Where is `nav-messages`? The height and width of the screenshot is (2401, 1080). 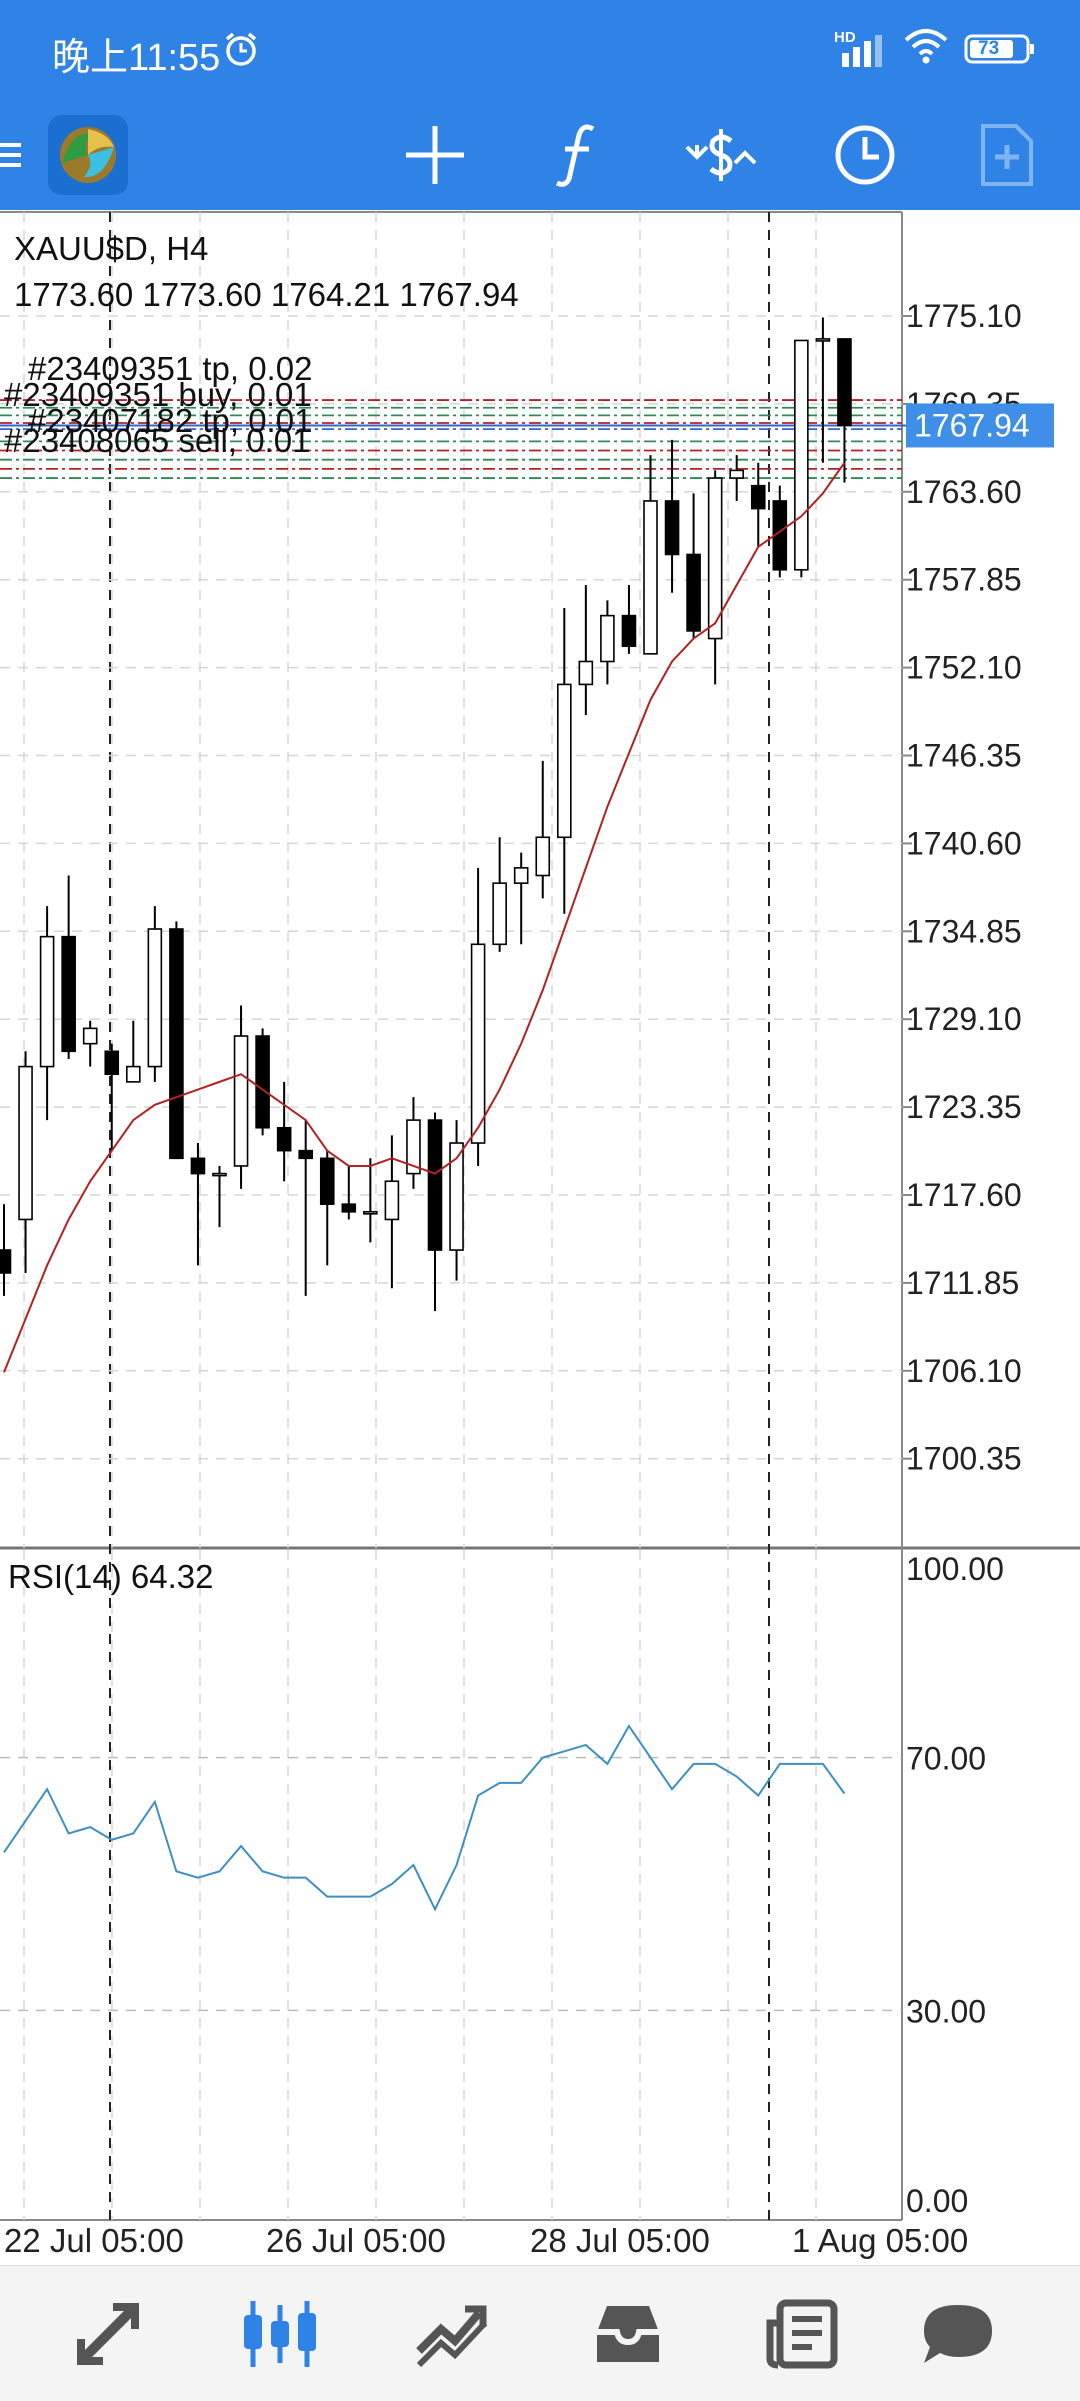
nav-messages is located at coordinates (958, 2334).